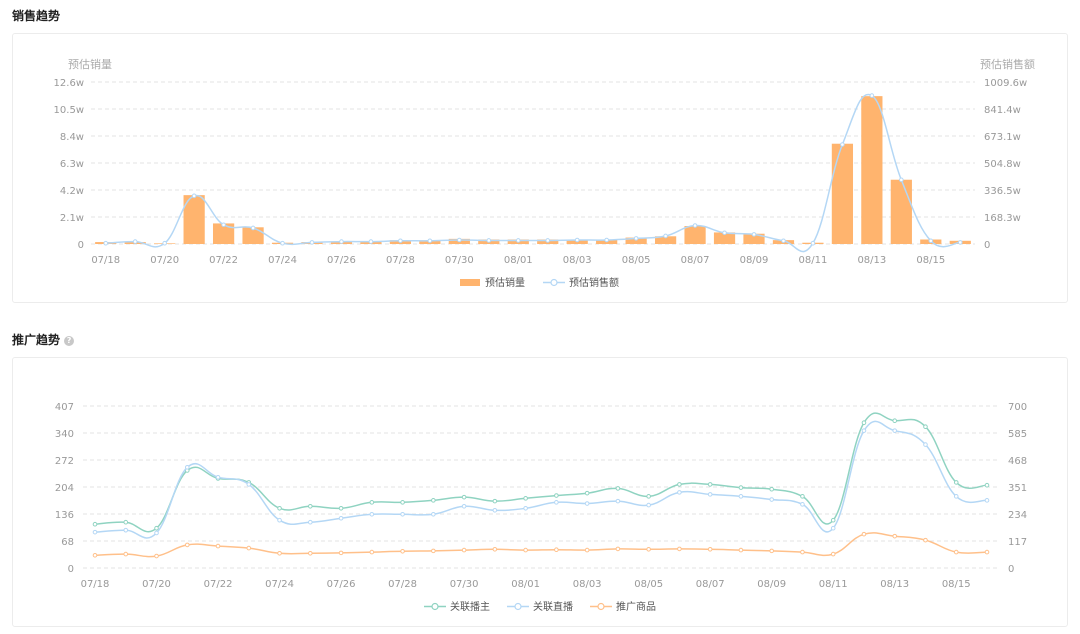 The height and width of the screenshot is (634, 1080). I want to click on live-point-07/18, so click(95, 532).